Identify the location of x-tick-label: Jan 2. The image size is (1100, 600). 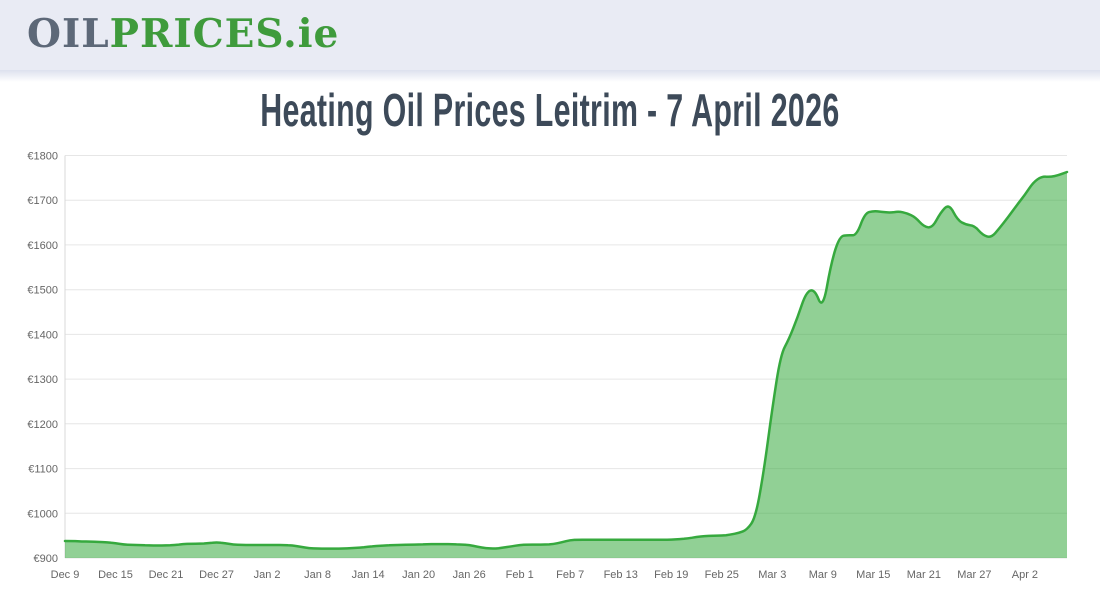
(267, 575).